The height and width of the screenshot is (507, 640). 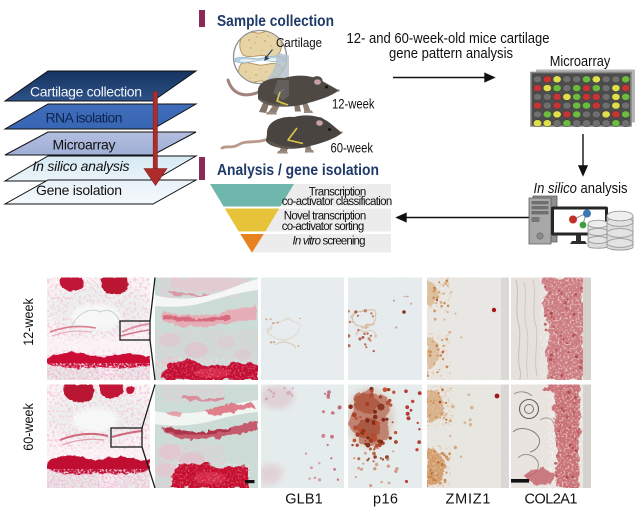 I want to click on svg-text: Novel transcription, so click(x=325, y=217).